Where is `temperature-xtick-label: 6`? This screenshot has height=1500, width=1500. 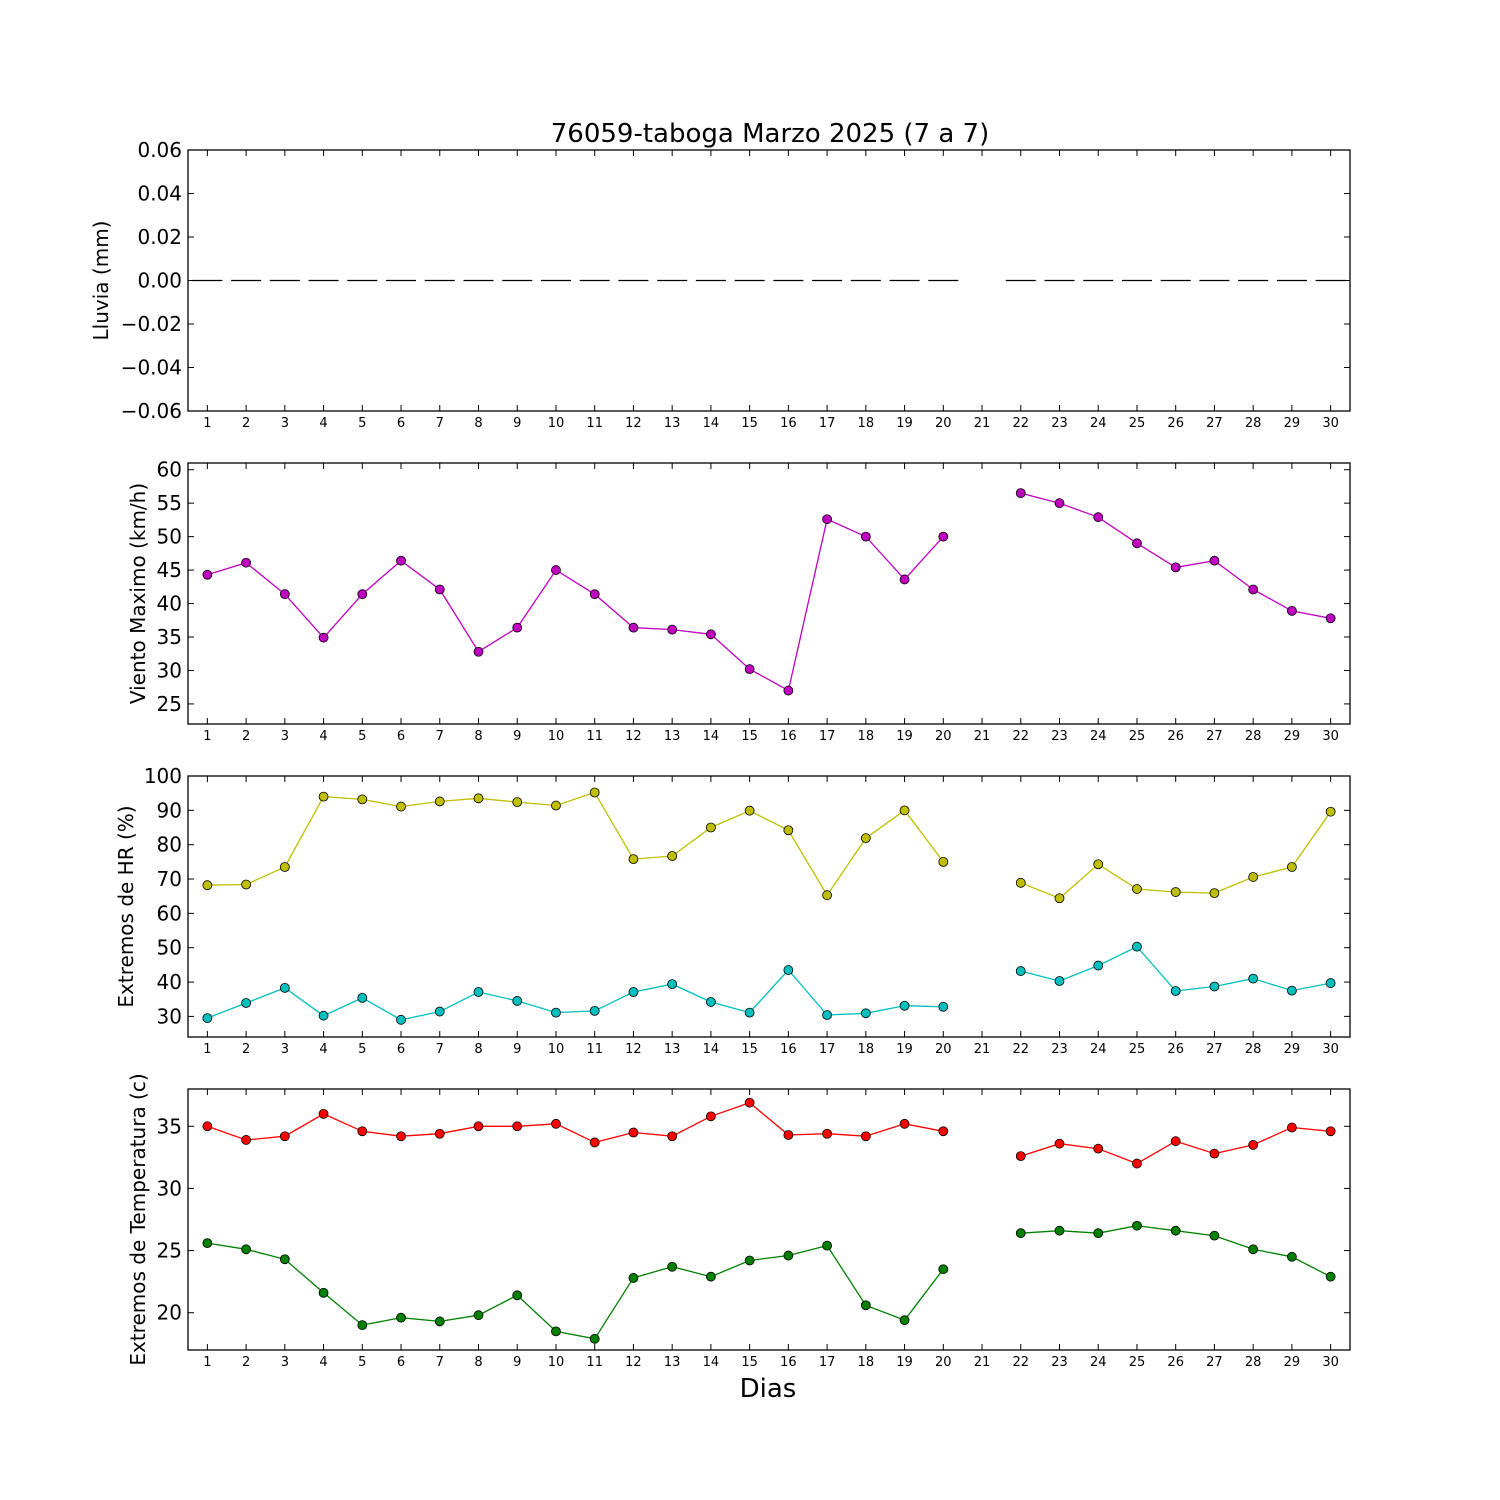 temperature-xtick-label: 6 is located at coordinates (401, 1362).